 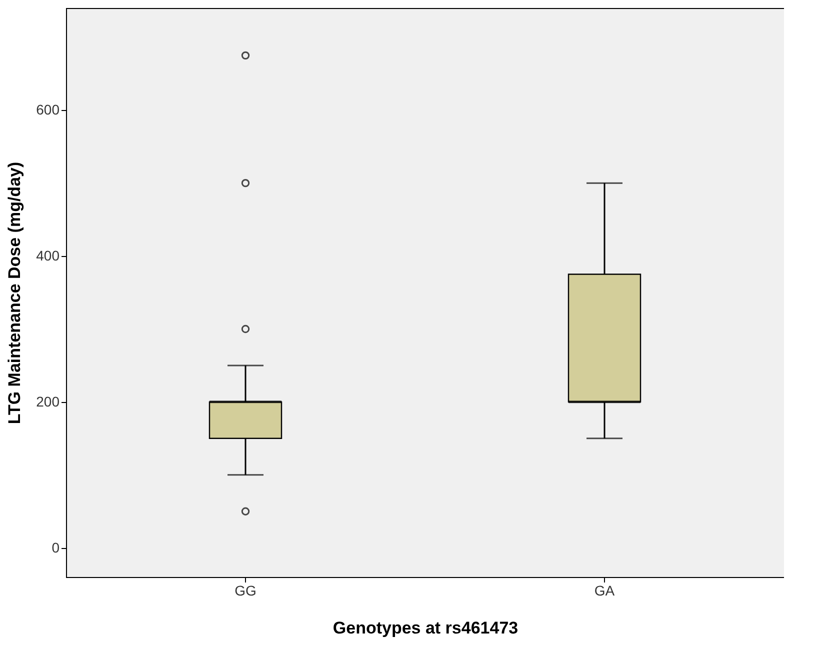 What do you see at coordinates (425, 628) in the screenshot?
I see `x-axis-title: Genotypes at rs461473` at bounding box center [425, 628].